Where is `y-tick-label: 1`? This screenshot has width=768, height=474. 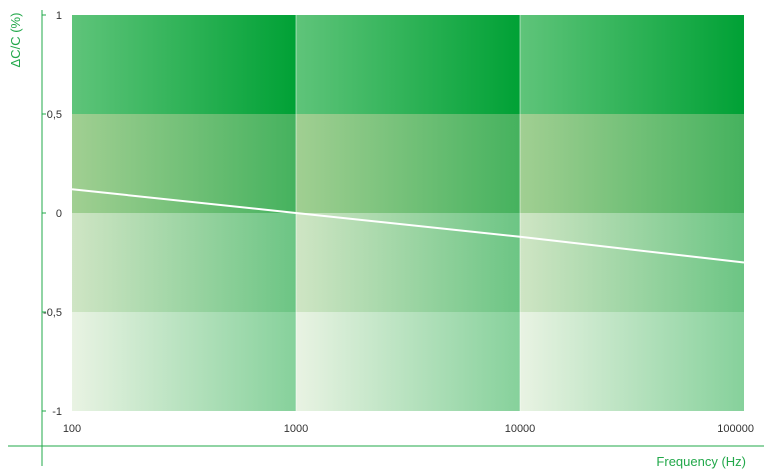 y-tick-label: 1 is located at coordinates (59, 16).